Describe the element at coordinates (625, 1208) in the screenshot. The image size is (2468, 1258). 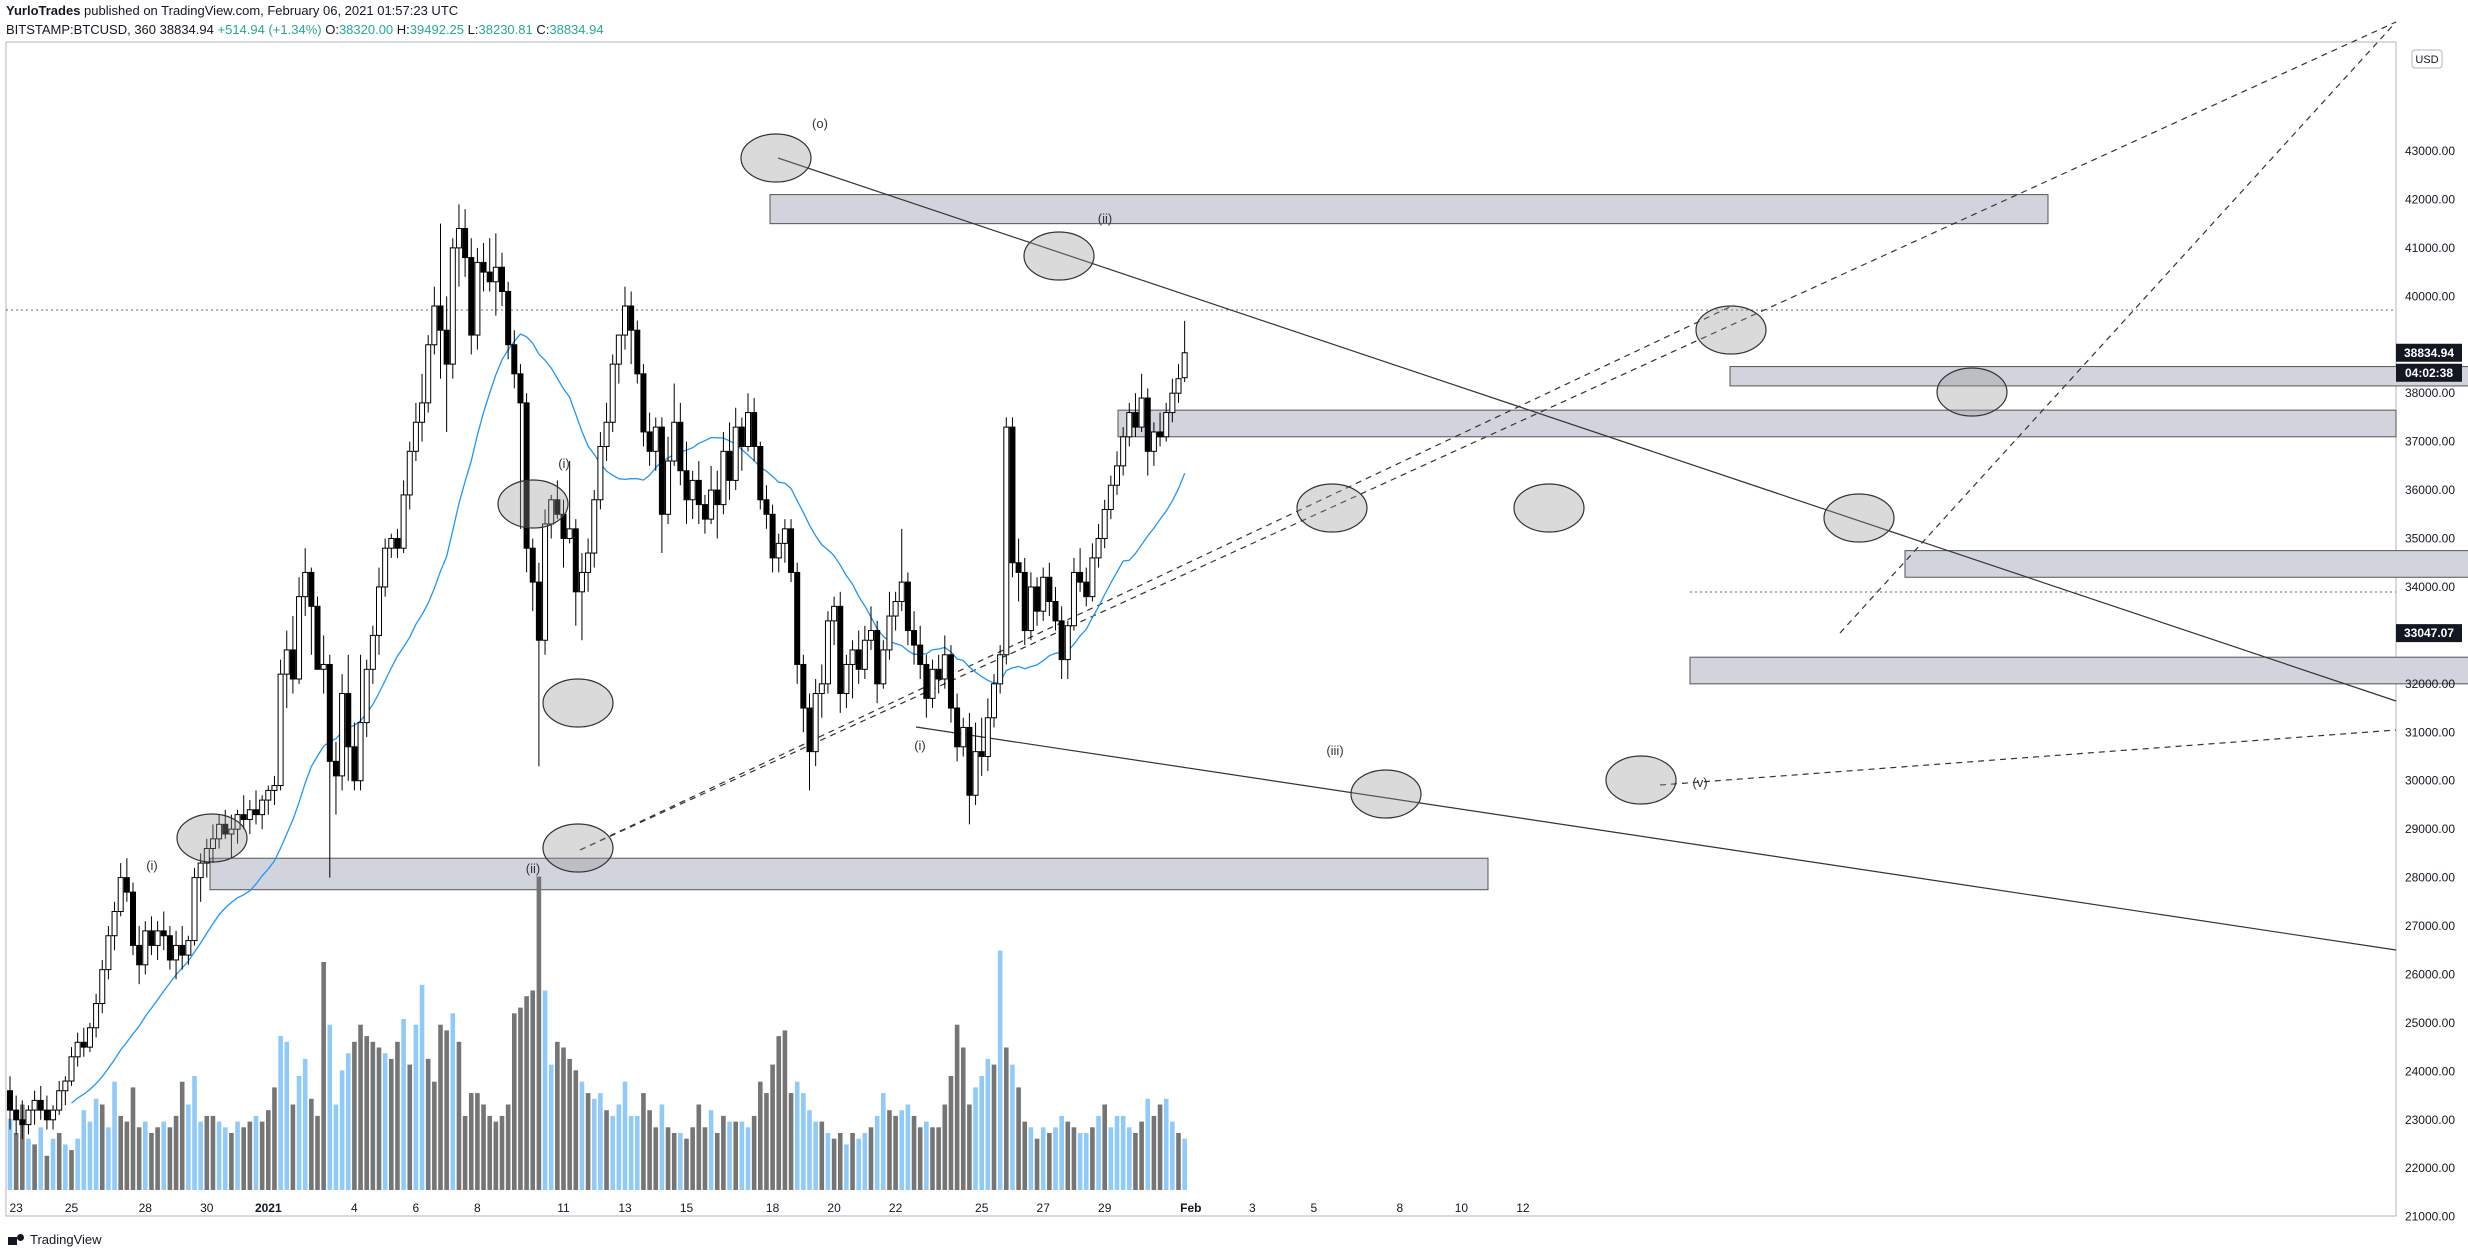
I see `time-tick-label: 13` at that location.